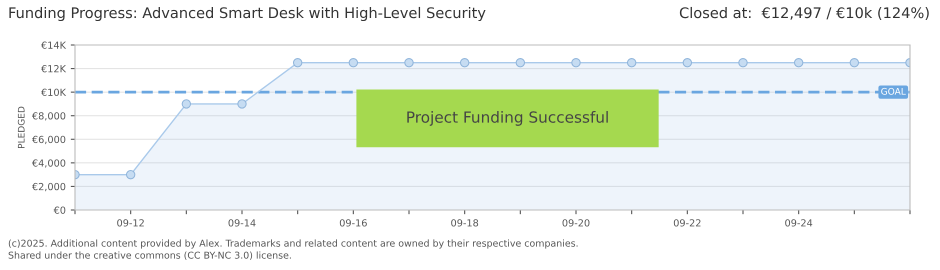  What do you see at coordinates (687, 223) in the screenshot?
I see `x-tick-label: 09-22` at bounding box center [687, 223].